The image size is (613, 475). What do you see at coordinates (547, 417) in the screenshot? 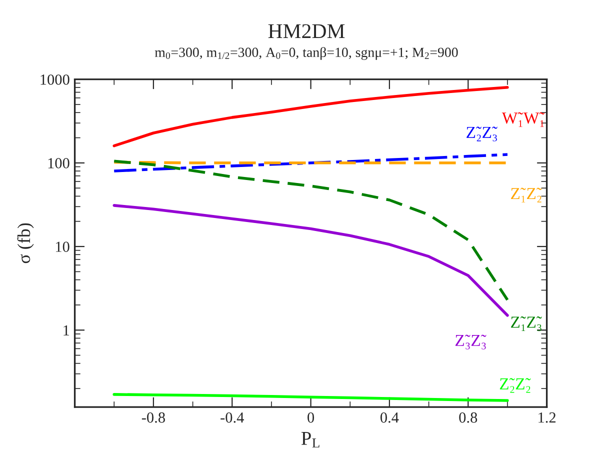
I see `x-tick-label: 1.2` at bounding box center [547, 417].